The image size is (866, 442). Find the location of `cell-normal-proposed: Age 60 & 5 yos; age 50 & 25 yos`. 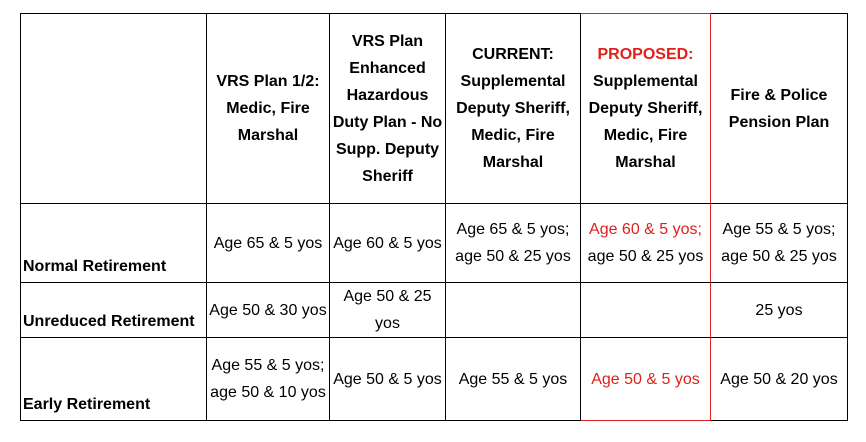

cell-normal-proposed: Age 60 & 5 yos; age 50 & 25 yos is located at coordinates (645, 243).